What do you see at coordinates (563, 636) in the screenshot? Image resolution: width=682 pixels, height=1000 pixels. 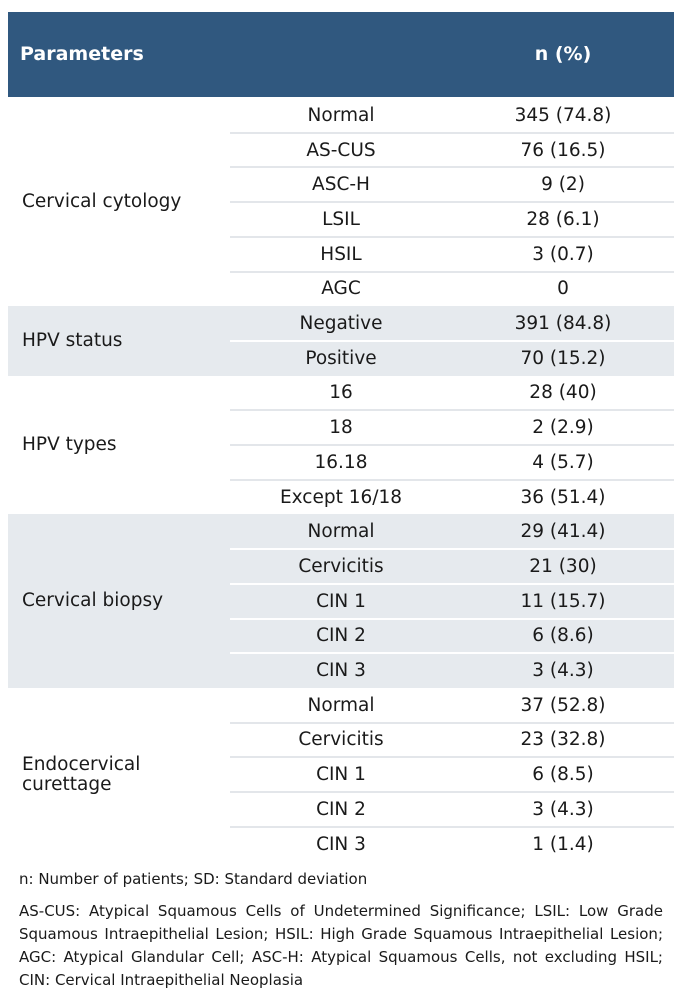 I see `value-cell: 6 (8.6)` at bounding box center [563, 636].